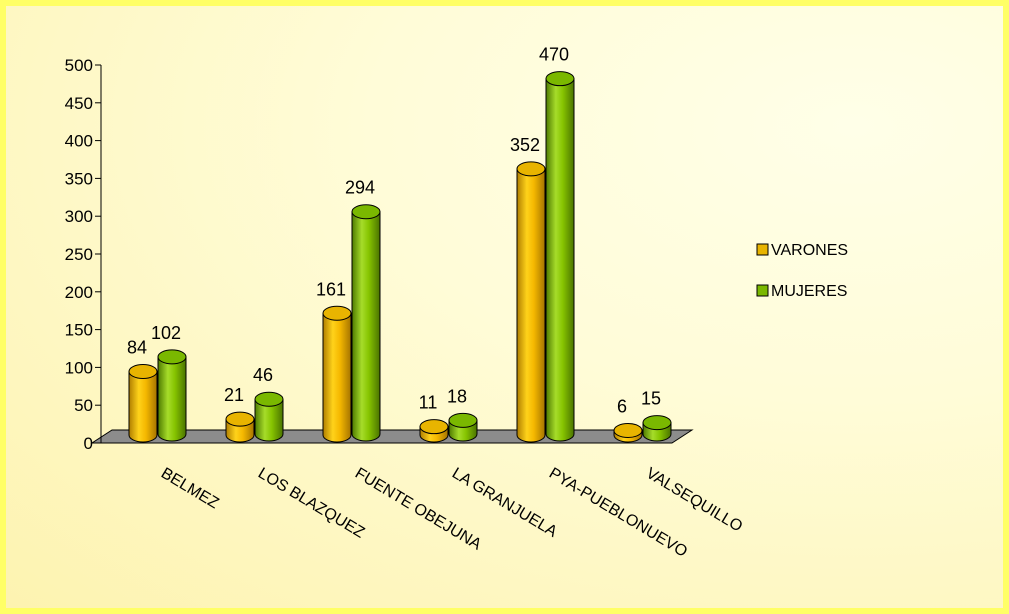  I want to click on x-tick-label: BELMEZ, so click(190, 489).